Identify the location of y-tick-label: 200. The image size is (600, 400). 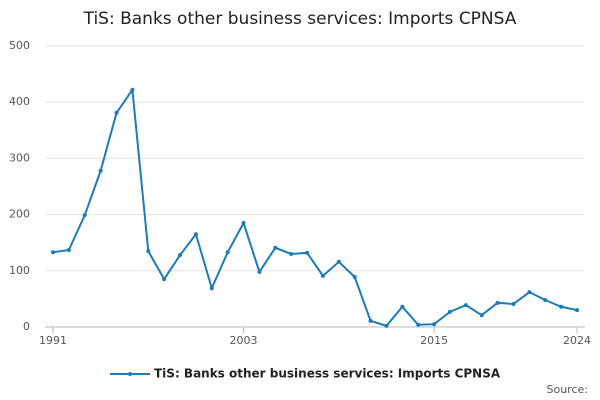
(19, 214).